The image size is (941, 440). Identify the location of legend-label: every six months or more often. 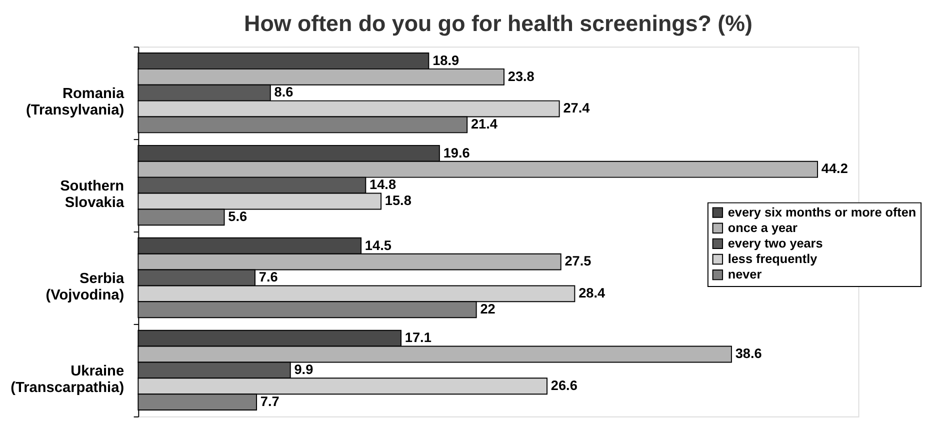
(822, 212).